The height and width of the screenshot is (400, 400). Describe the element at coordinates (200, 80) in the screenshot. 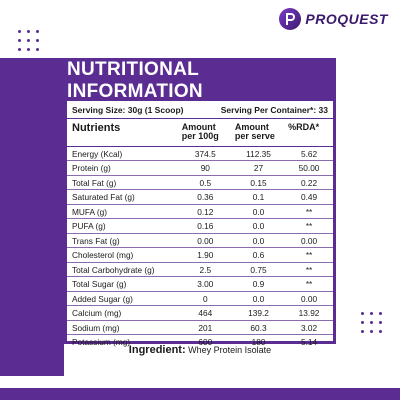

I see `panel-title: NUTRITIONAL INFORMATION` at that location.